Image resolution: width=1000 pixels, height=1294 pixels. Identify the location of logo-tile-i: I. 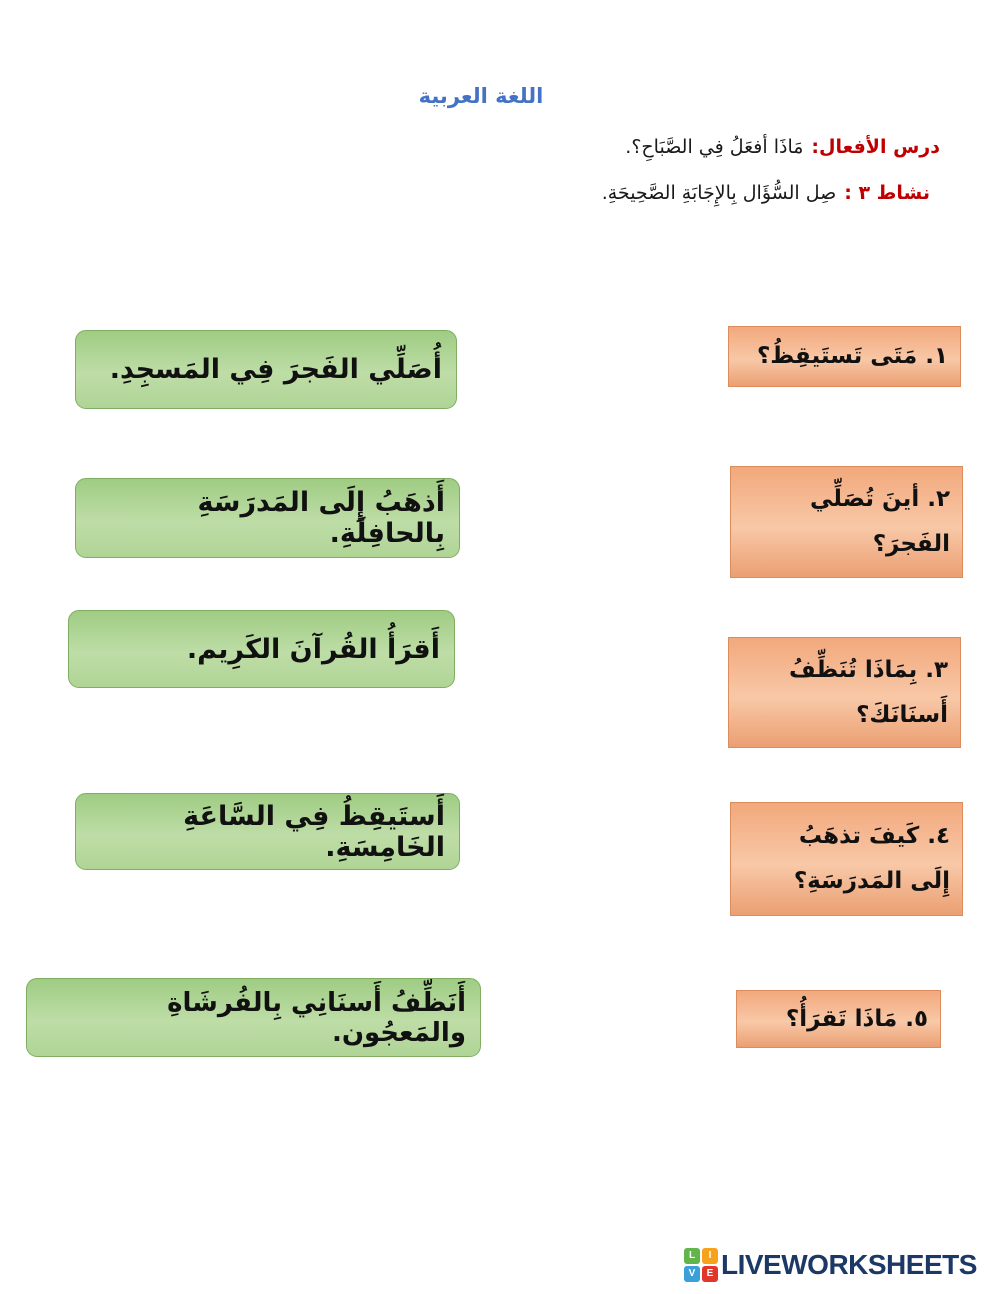
(710, 1256).